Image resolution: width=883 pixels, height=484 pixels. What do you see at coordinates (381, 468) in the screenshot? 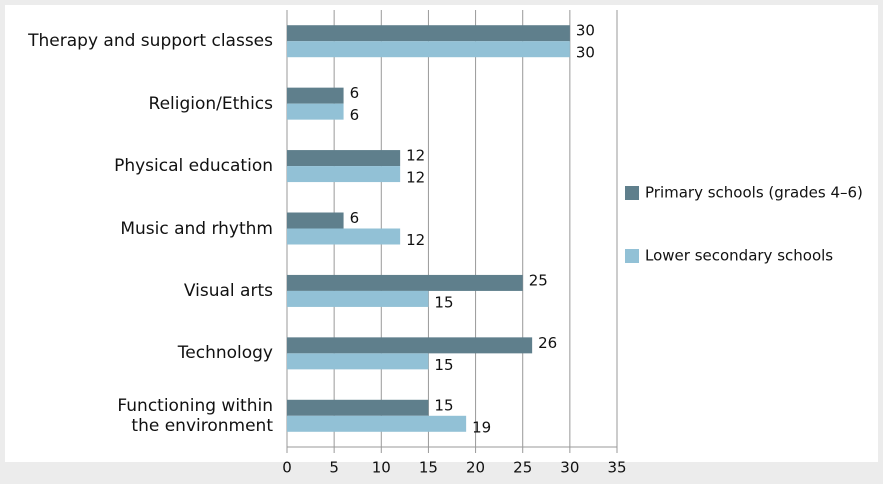
I see `x-tick-label: 10` at bounding box center [381, 468].